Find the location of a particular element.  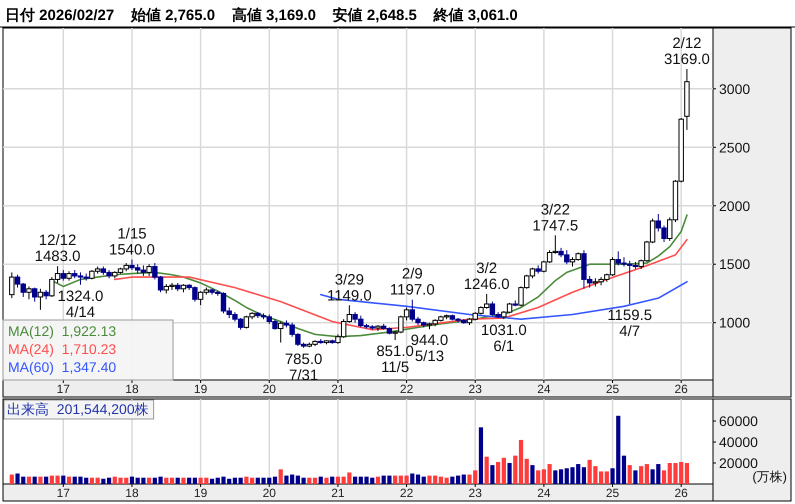

y-axis-title: (万株) is located at coordinates (769, 476).